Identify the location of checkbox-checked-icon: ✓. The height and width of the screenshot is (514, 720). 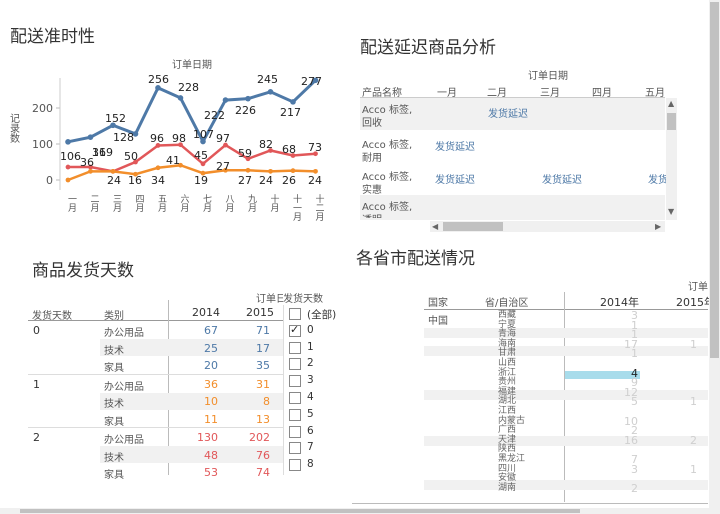
(295, 329).